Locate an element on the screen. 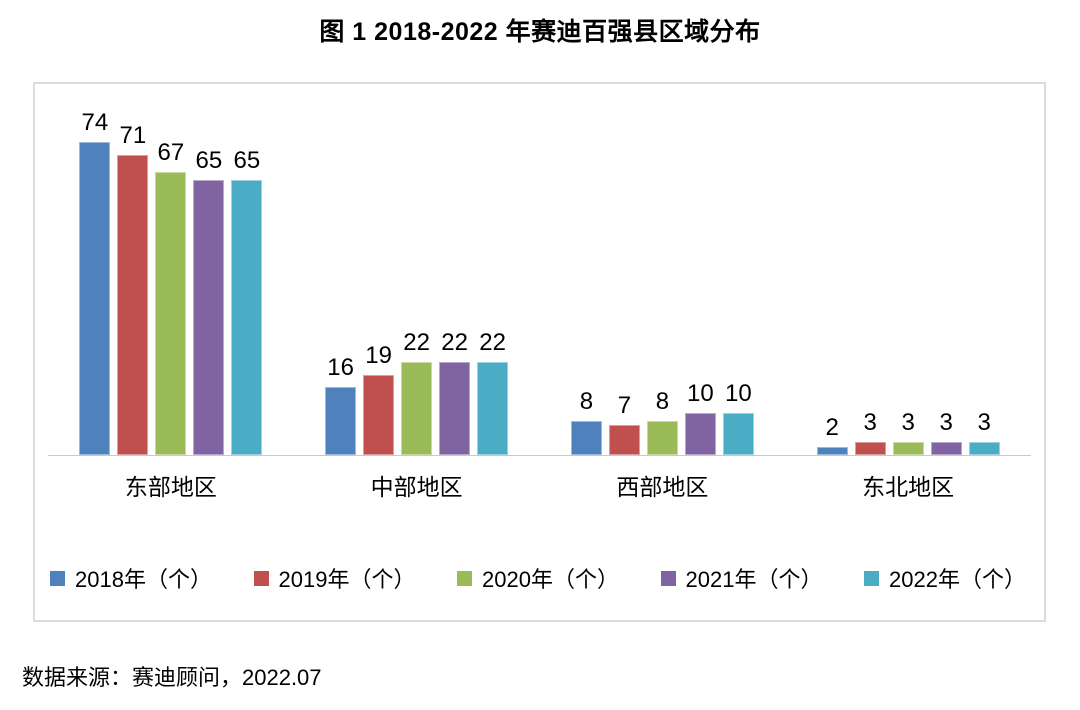 The image size is (1080, 710). bar-column: 71 is located at coordinates (133, 288).